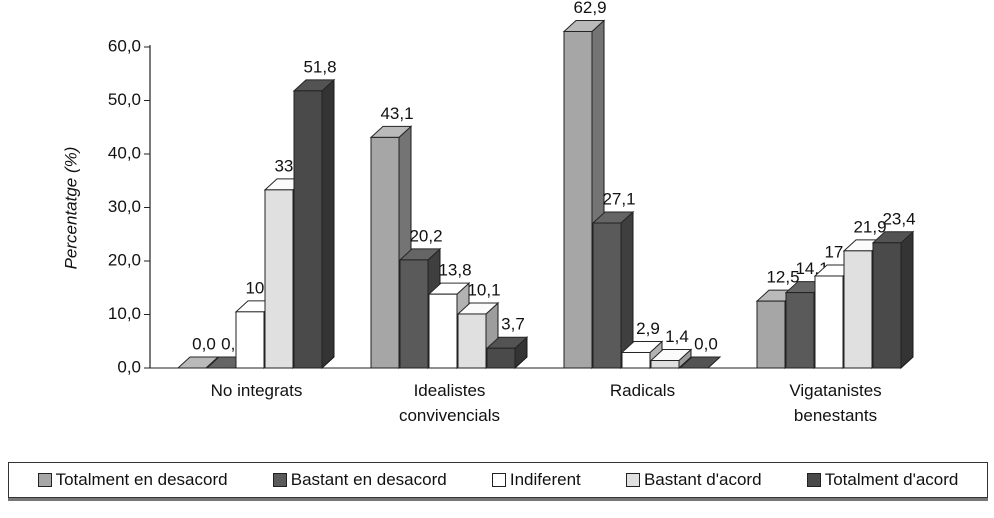 The height and width of the screenshot is (518, 994). What do you see at coordinates (891, 479) in the screenshot?
I see `legend-label: Totalment d'acord` at bounding box center [891, 479].